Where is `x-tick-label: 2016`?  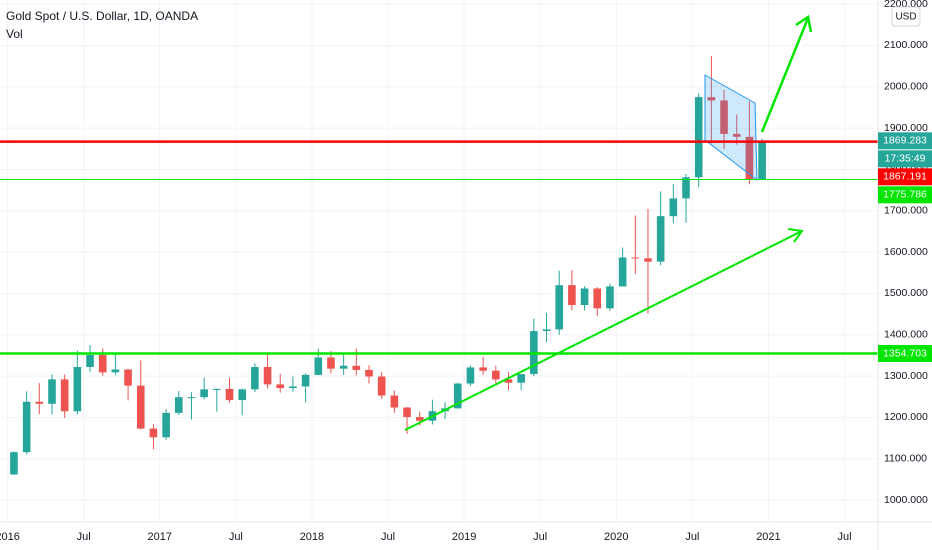 x-tick-label: 2016 is located at coordinates (10, 537).